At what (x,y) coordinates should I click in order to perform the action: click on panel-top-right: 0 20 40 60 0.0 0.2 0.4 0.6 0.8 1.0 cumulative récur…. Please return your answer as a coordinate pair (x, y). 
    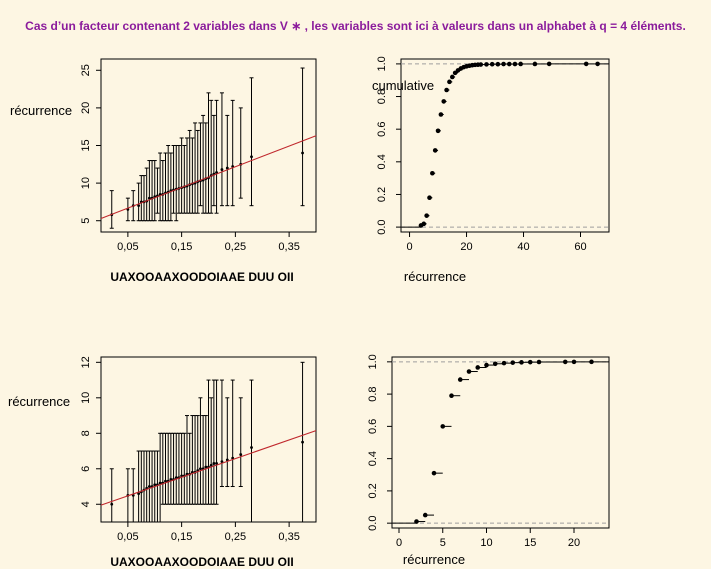
    Looking at the image, I should click on (491, 170).